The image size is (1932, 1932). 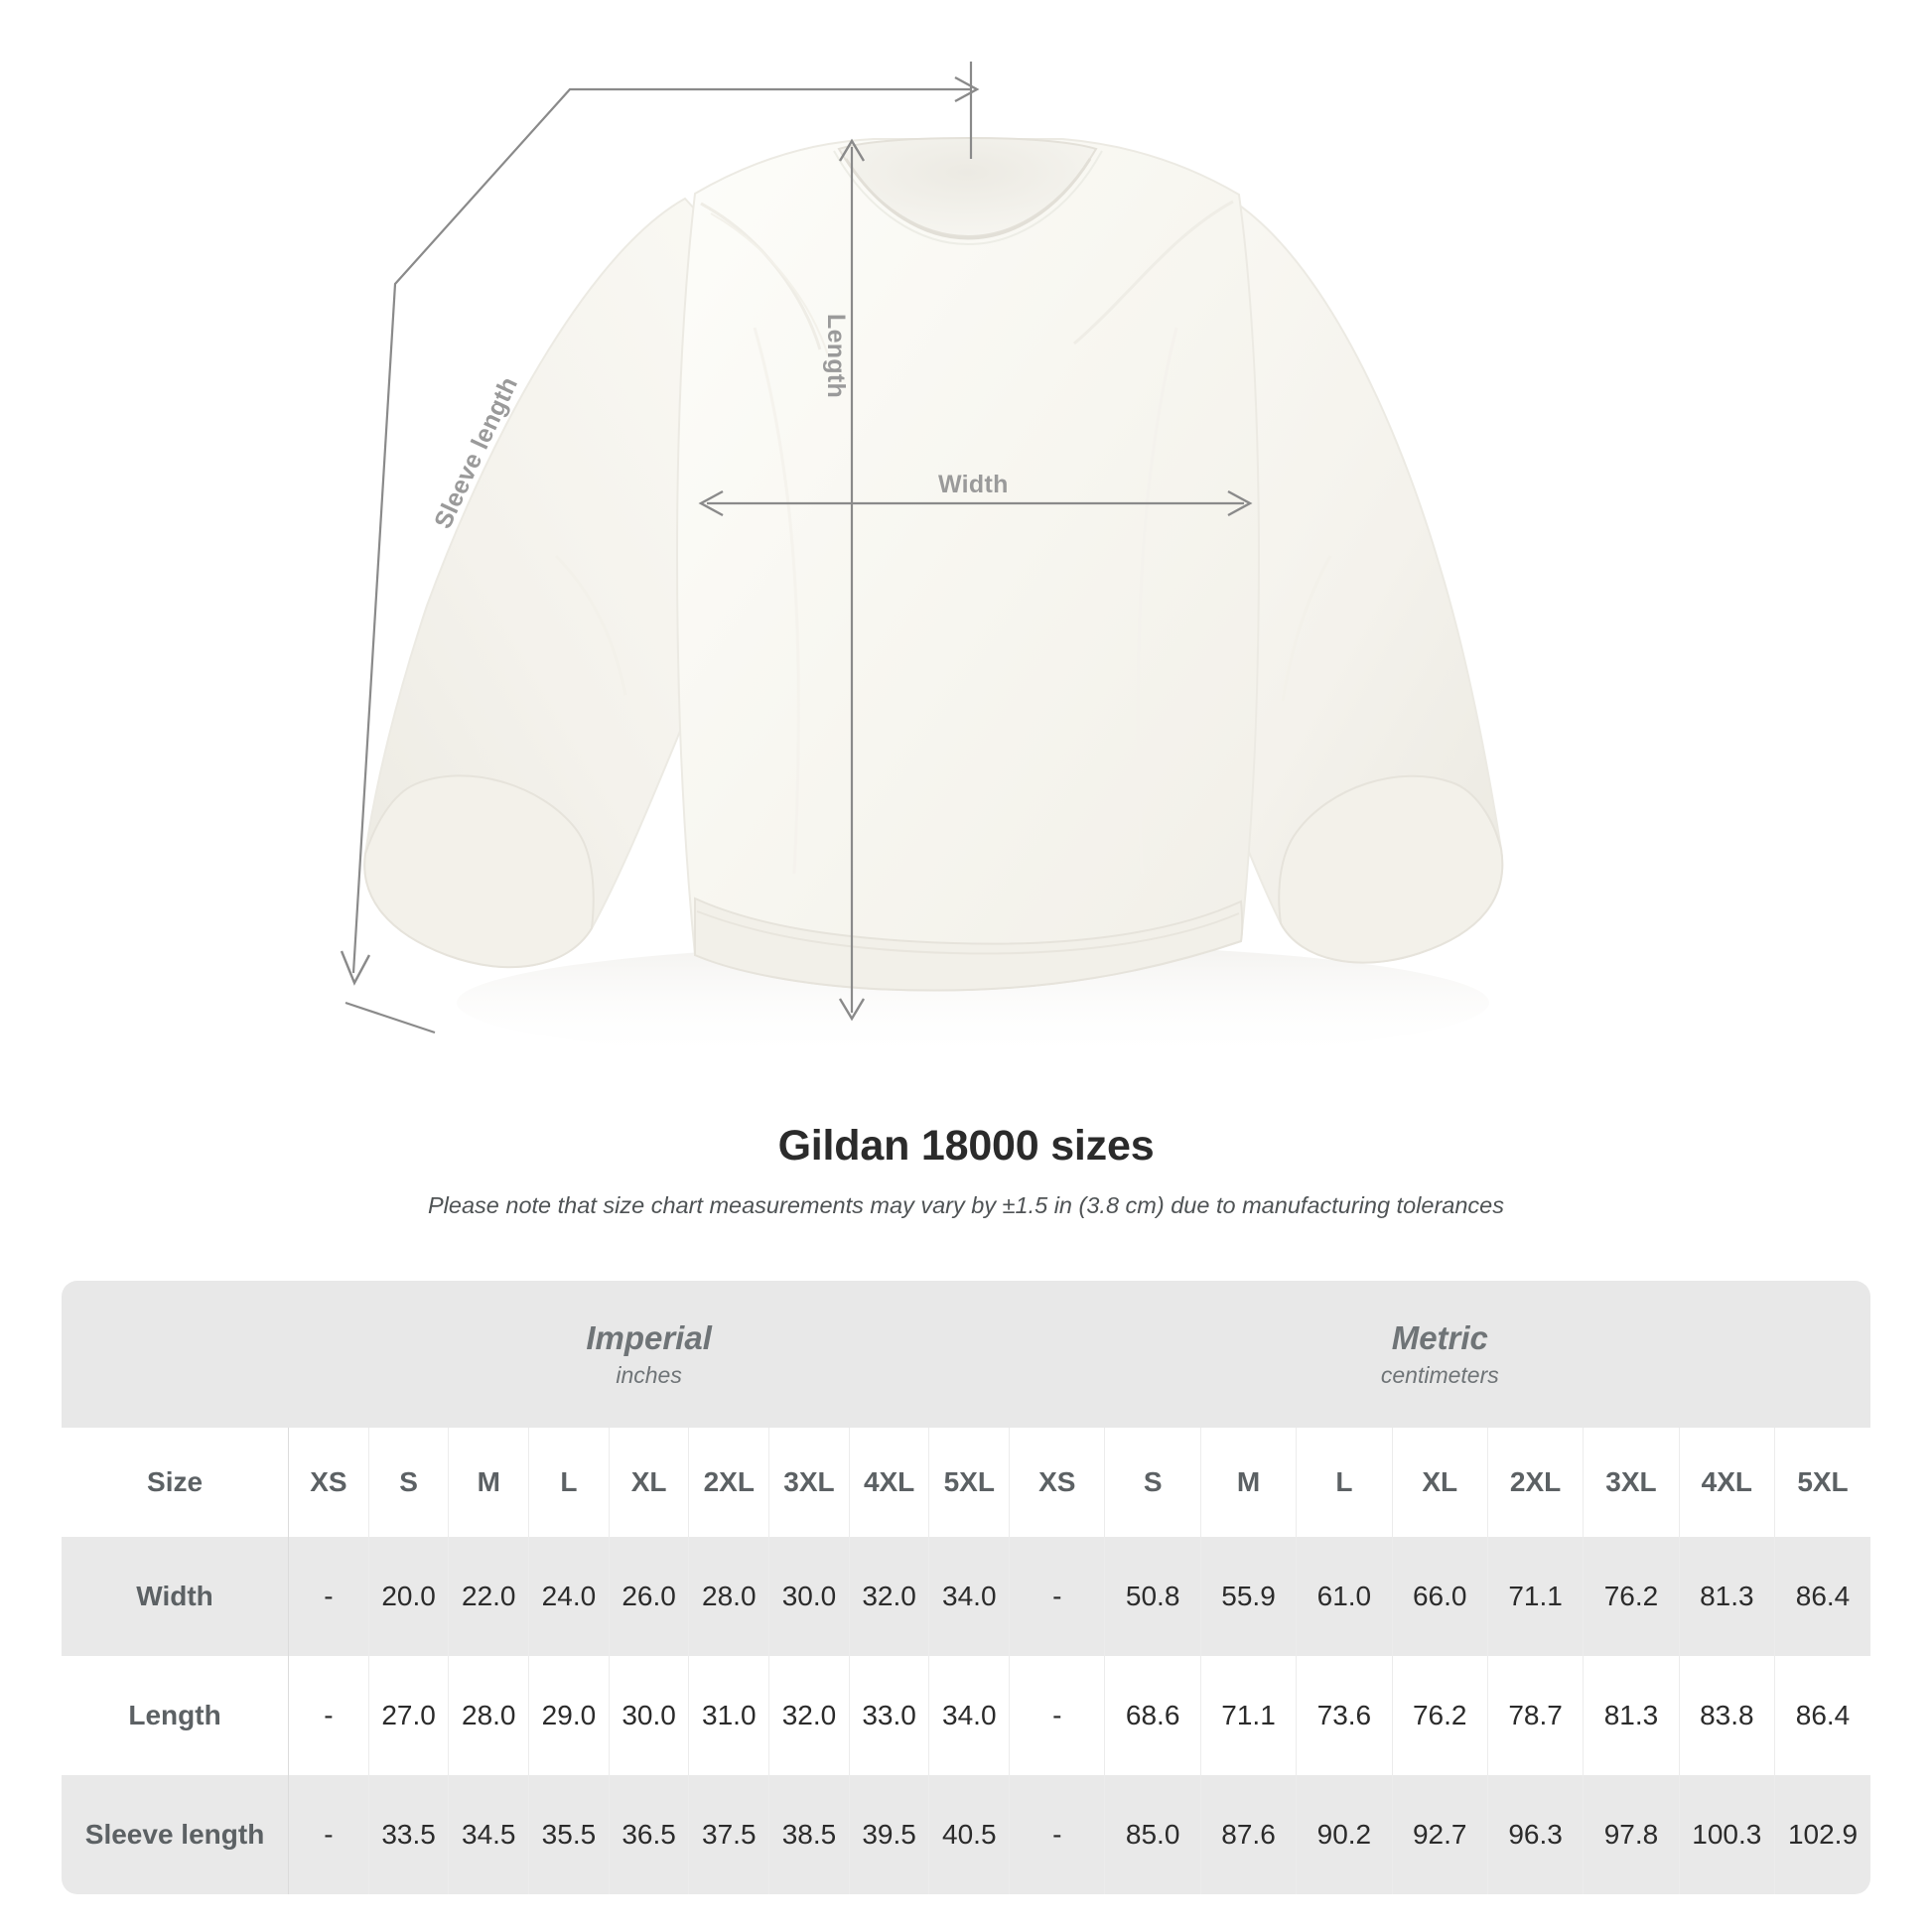 I want to click on cell-width-imp-l: 24.0, so click(x=569, y=1597).